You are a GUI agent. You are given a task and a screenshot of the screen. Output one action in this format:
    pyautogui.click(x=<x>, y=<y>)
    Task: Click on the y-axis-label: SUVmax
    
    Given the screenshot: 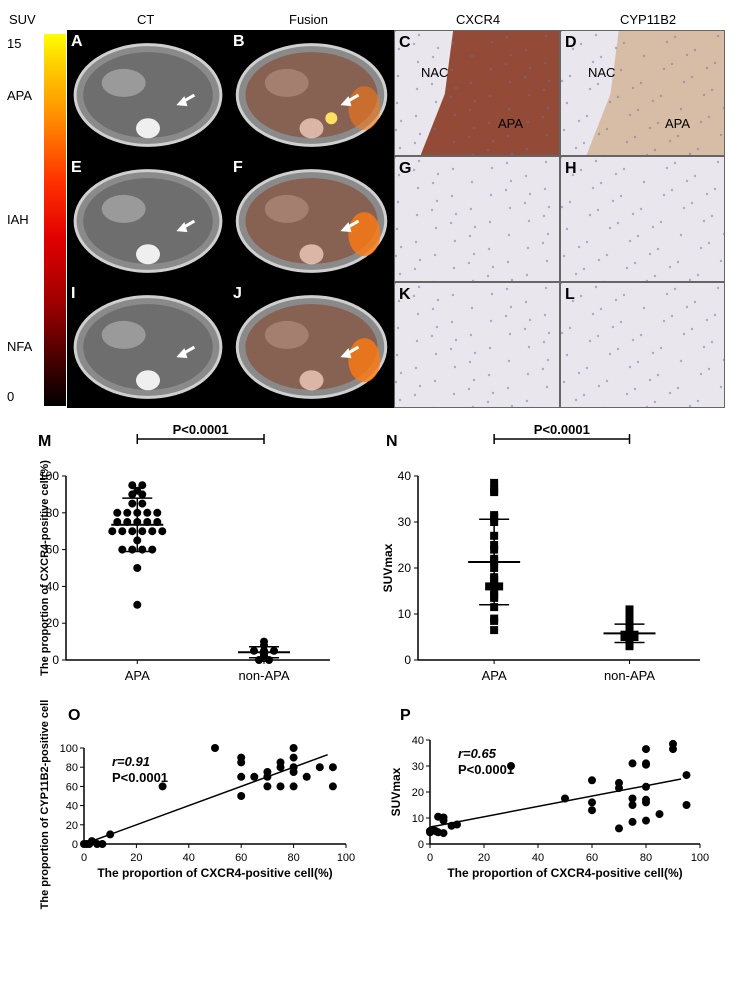 What is the action you would take?
    pyautogui.click(x=388, y=567)
    